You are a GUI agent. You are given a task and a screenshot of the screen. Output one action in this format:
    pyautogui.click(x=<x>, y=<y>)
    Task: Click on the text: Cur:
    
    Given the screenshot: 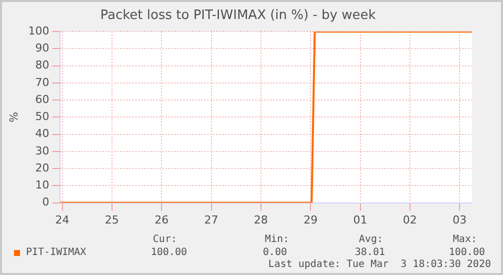 What is the action you would take?
    pyautogui.click(x=164, y=239)
    